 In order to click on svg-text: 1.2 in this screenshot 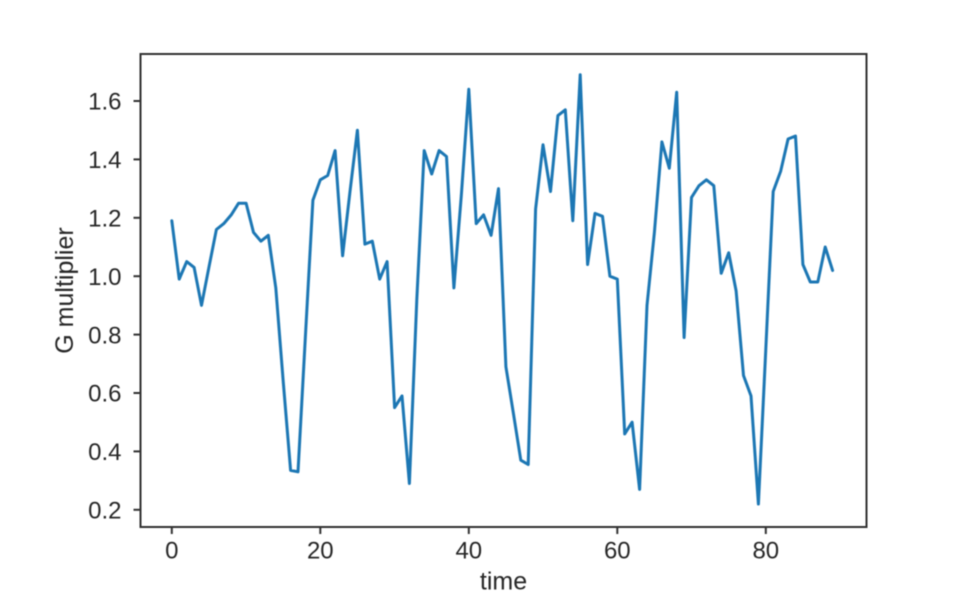, I will do `click(104, 219)`.